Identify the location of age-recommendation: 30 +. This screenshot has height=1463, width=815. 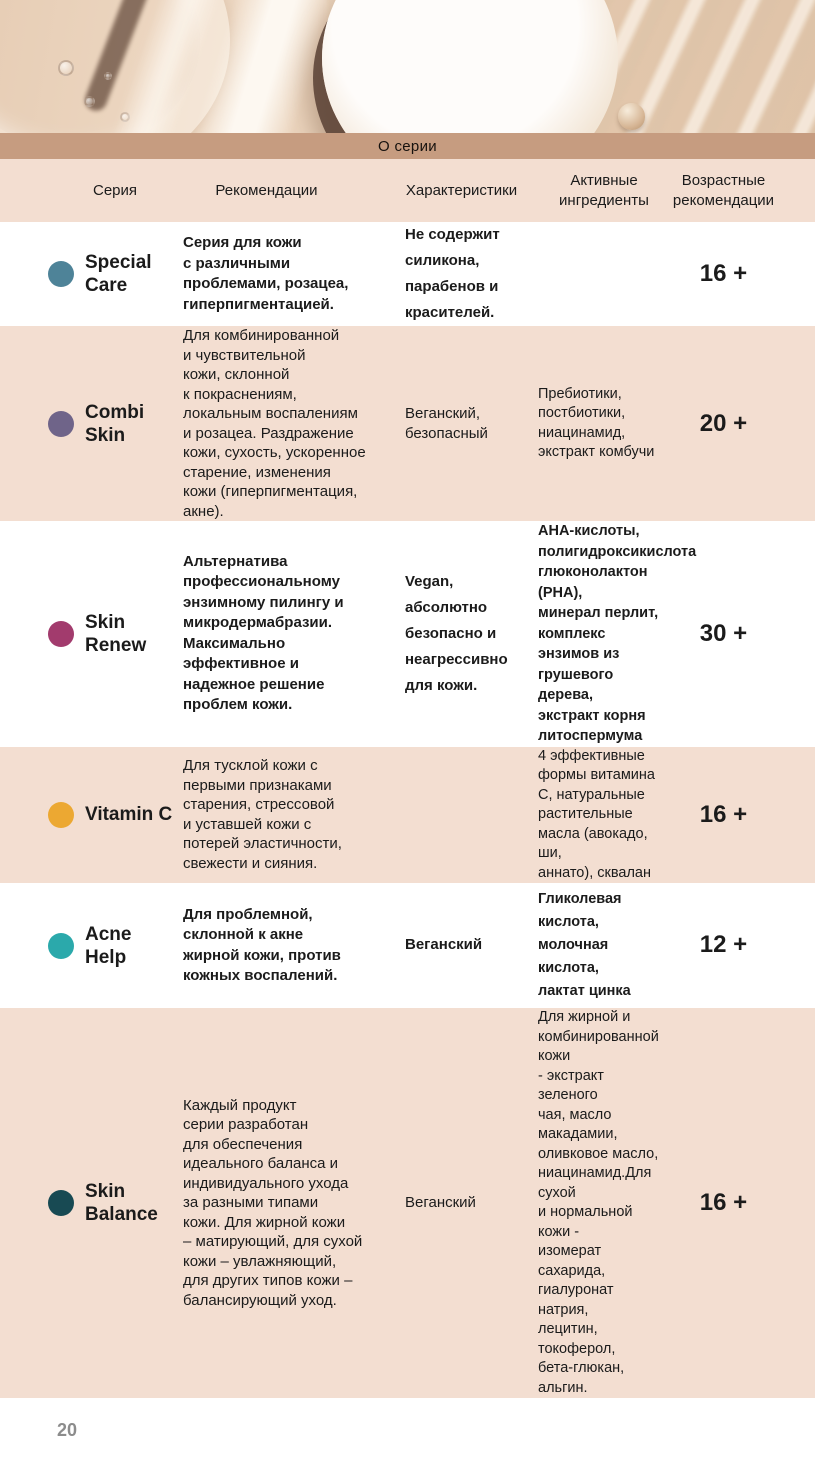
(723, 633).